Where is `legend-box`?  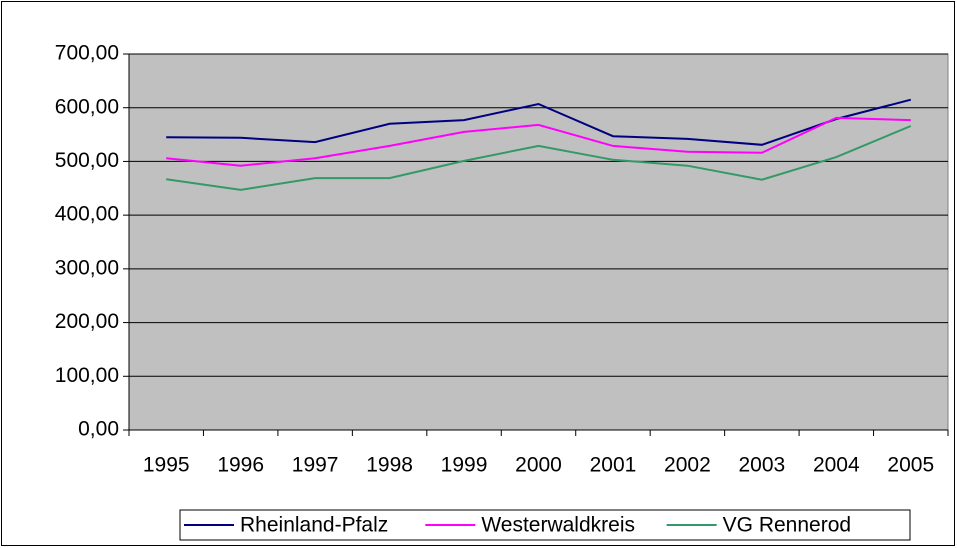 legend-box is located at coordinates (545, 525).